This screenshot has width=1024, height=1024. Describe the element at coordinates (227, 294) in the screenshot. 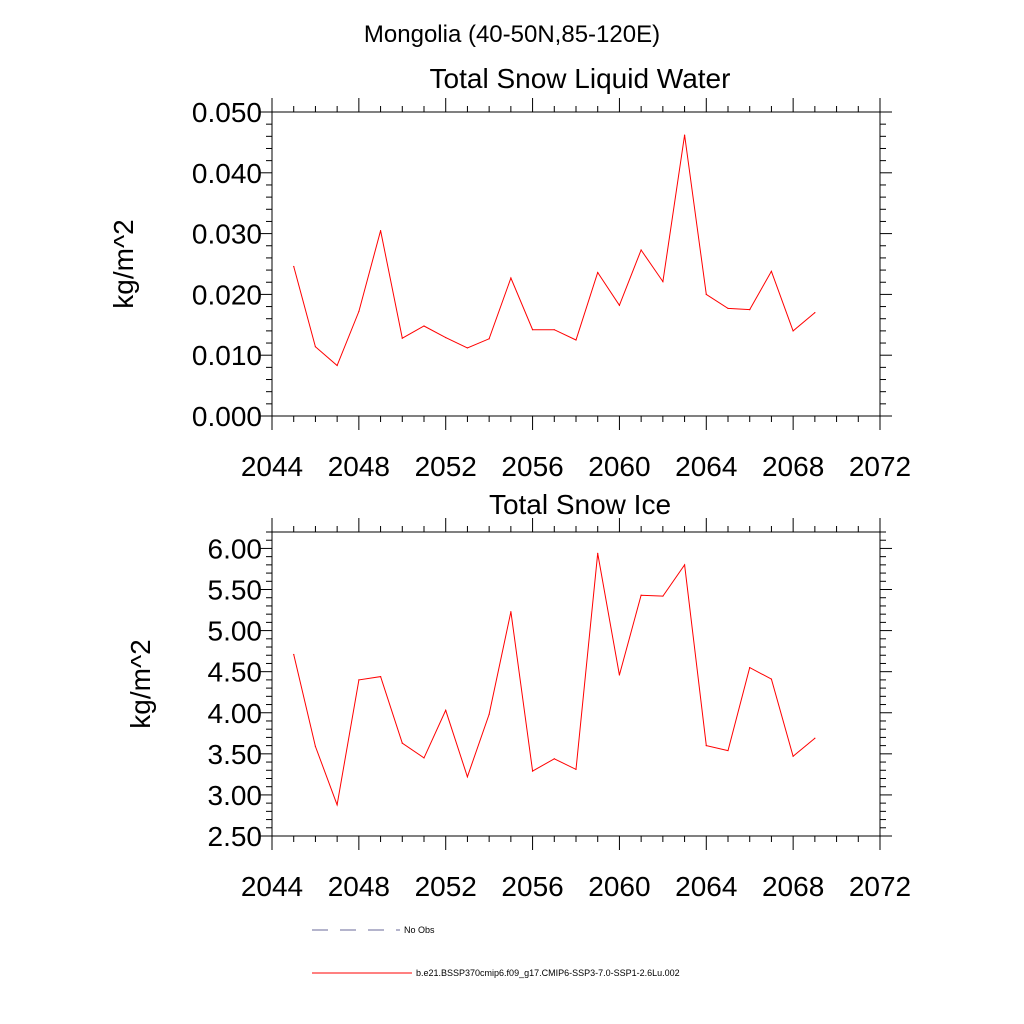

I see `y-tick-label: 0.020` at that location.